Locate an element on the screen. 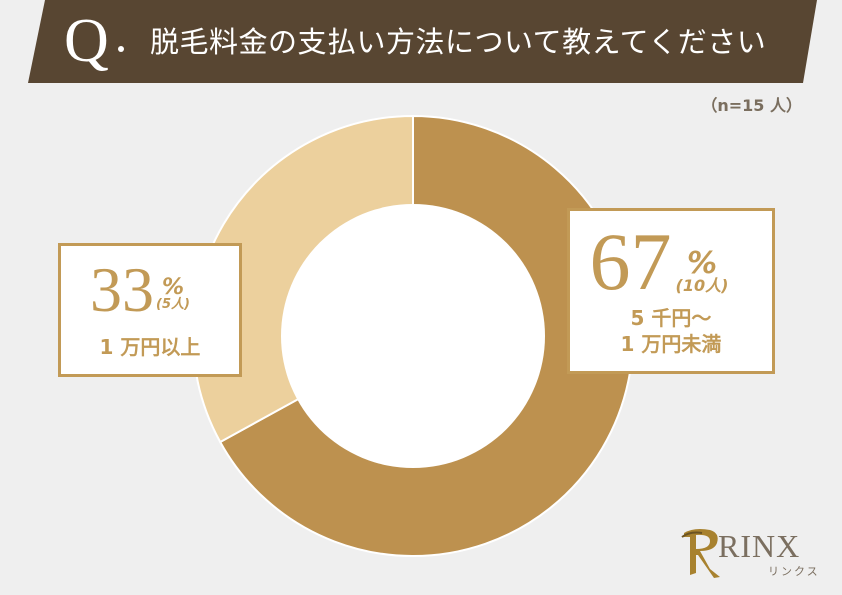 The image size is (842, 595). callout-box-1man-ijou: 33% (5人) 1 万円以上 is located at coordinates (150, 310).